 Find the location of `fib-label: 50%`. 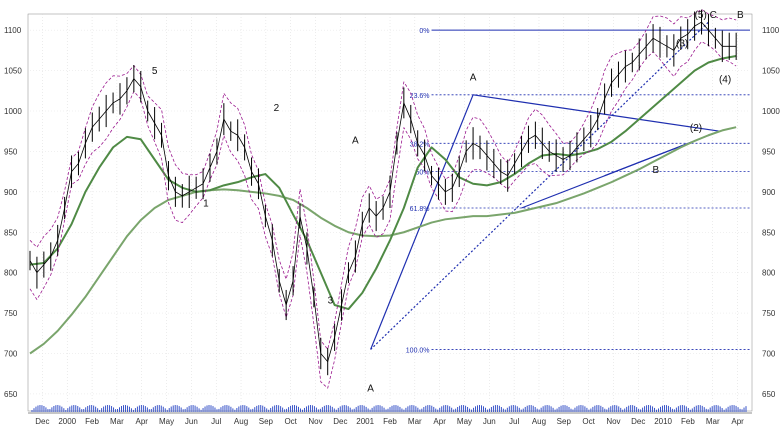

fib-label: 50% is located at coordinates (423, 173).